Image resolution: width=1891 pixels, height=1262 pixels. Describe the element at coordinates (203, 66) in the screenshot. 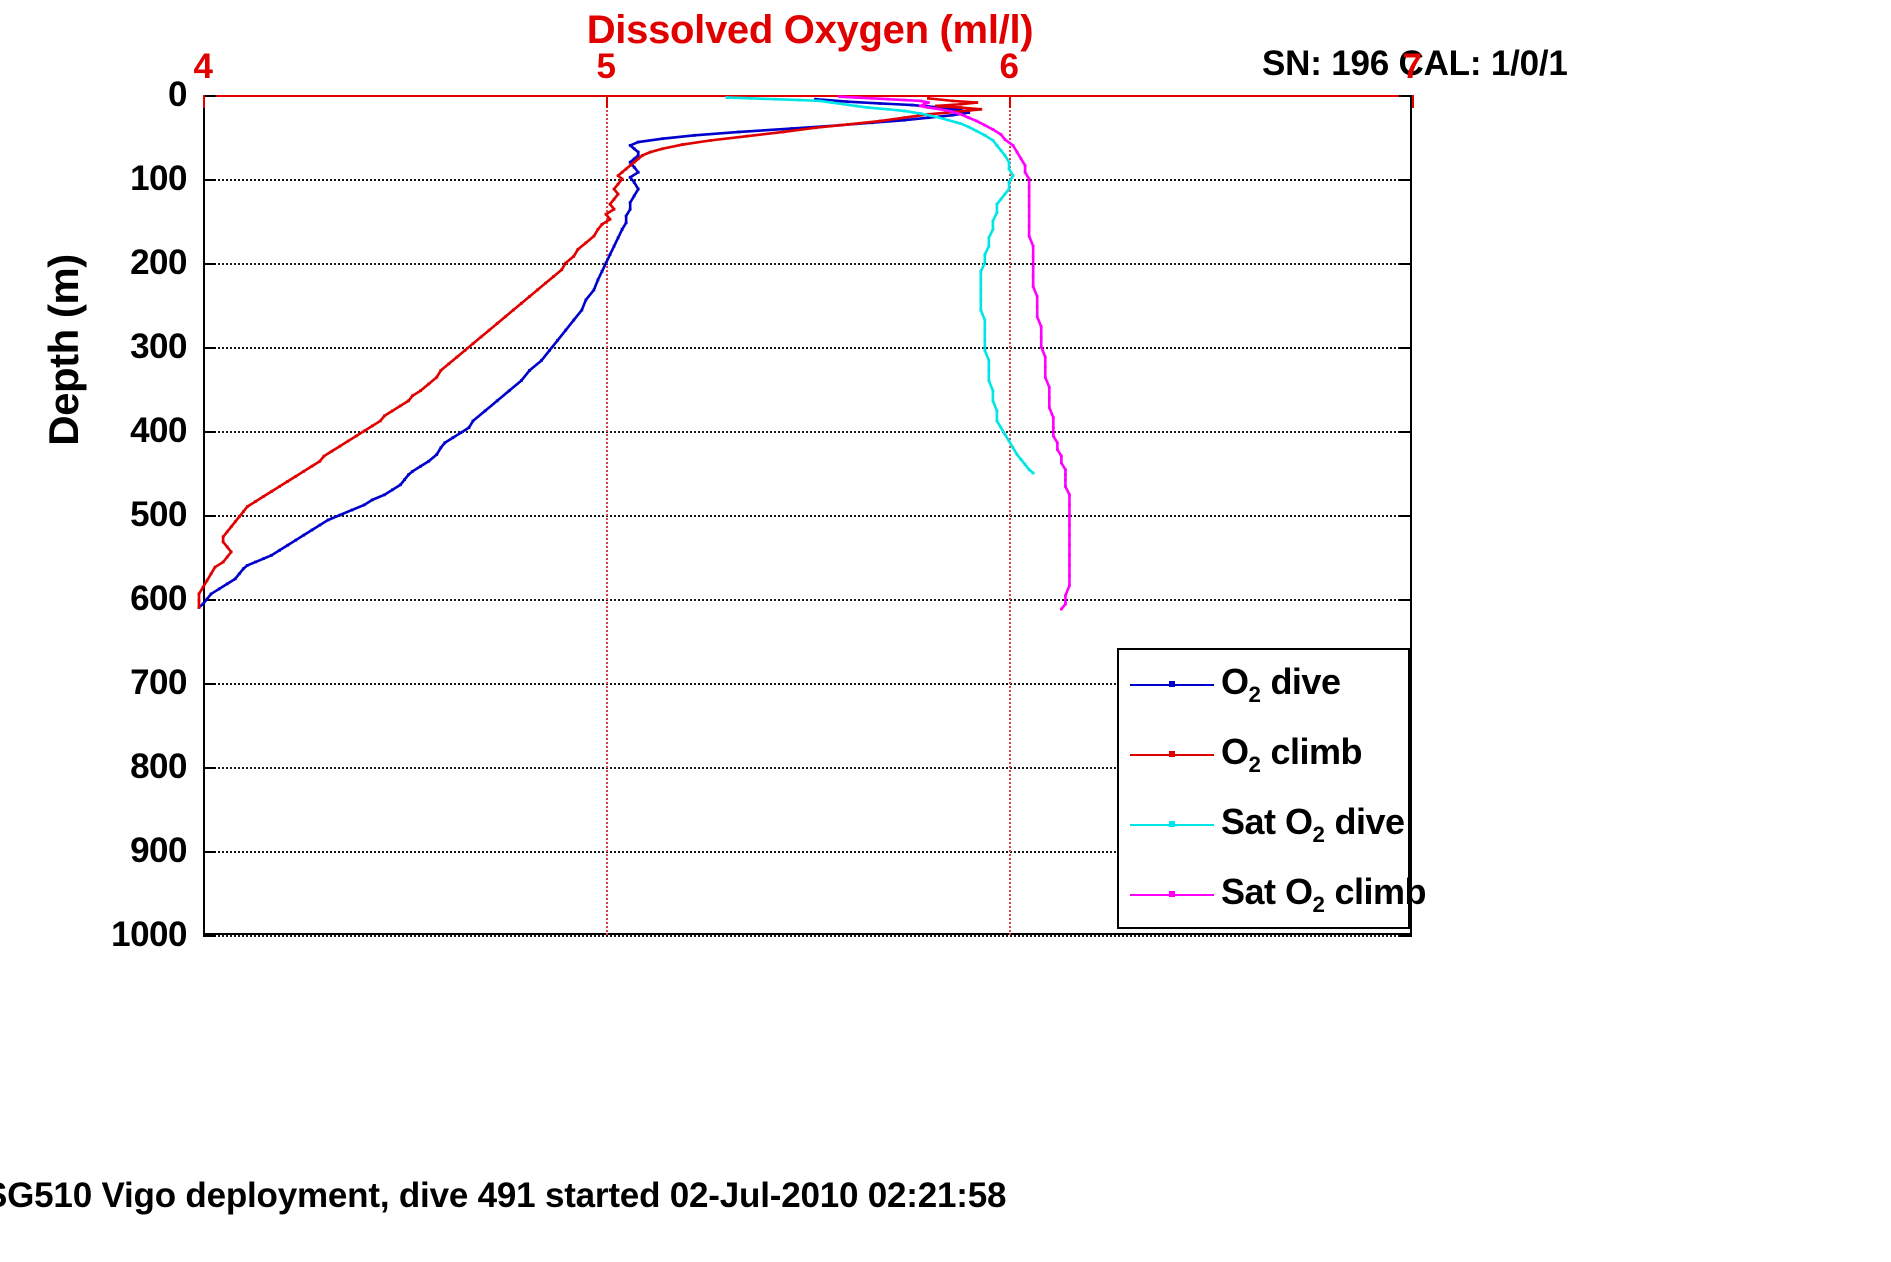

I see `x-tick-label: 4` at that location.